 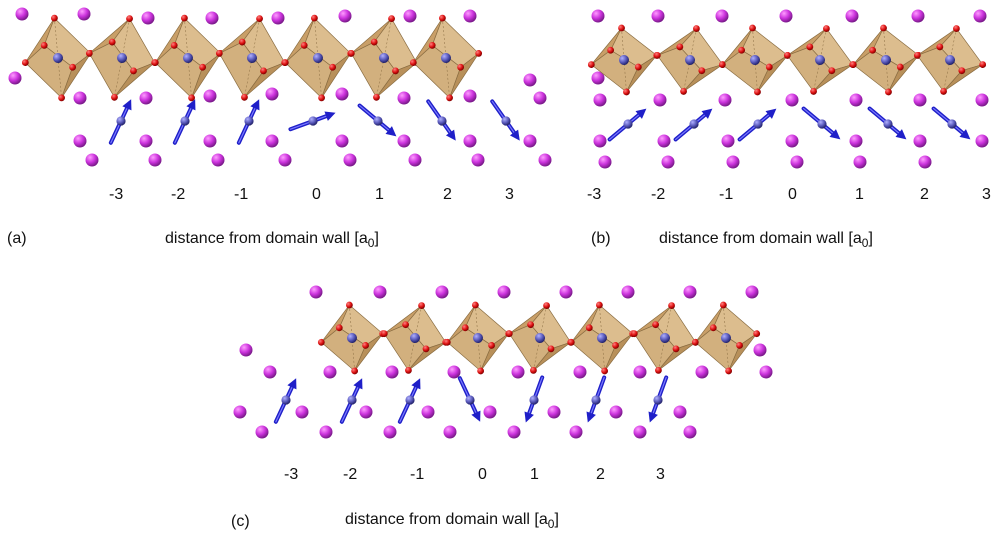 I want to click on tick-b-6: 3, so click(x=986, y=194).